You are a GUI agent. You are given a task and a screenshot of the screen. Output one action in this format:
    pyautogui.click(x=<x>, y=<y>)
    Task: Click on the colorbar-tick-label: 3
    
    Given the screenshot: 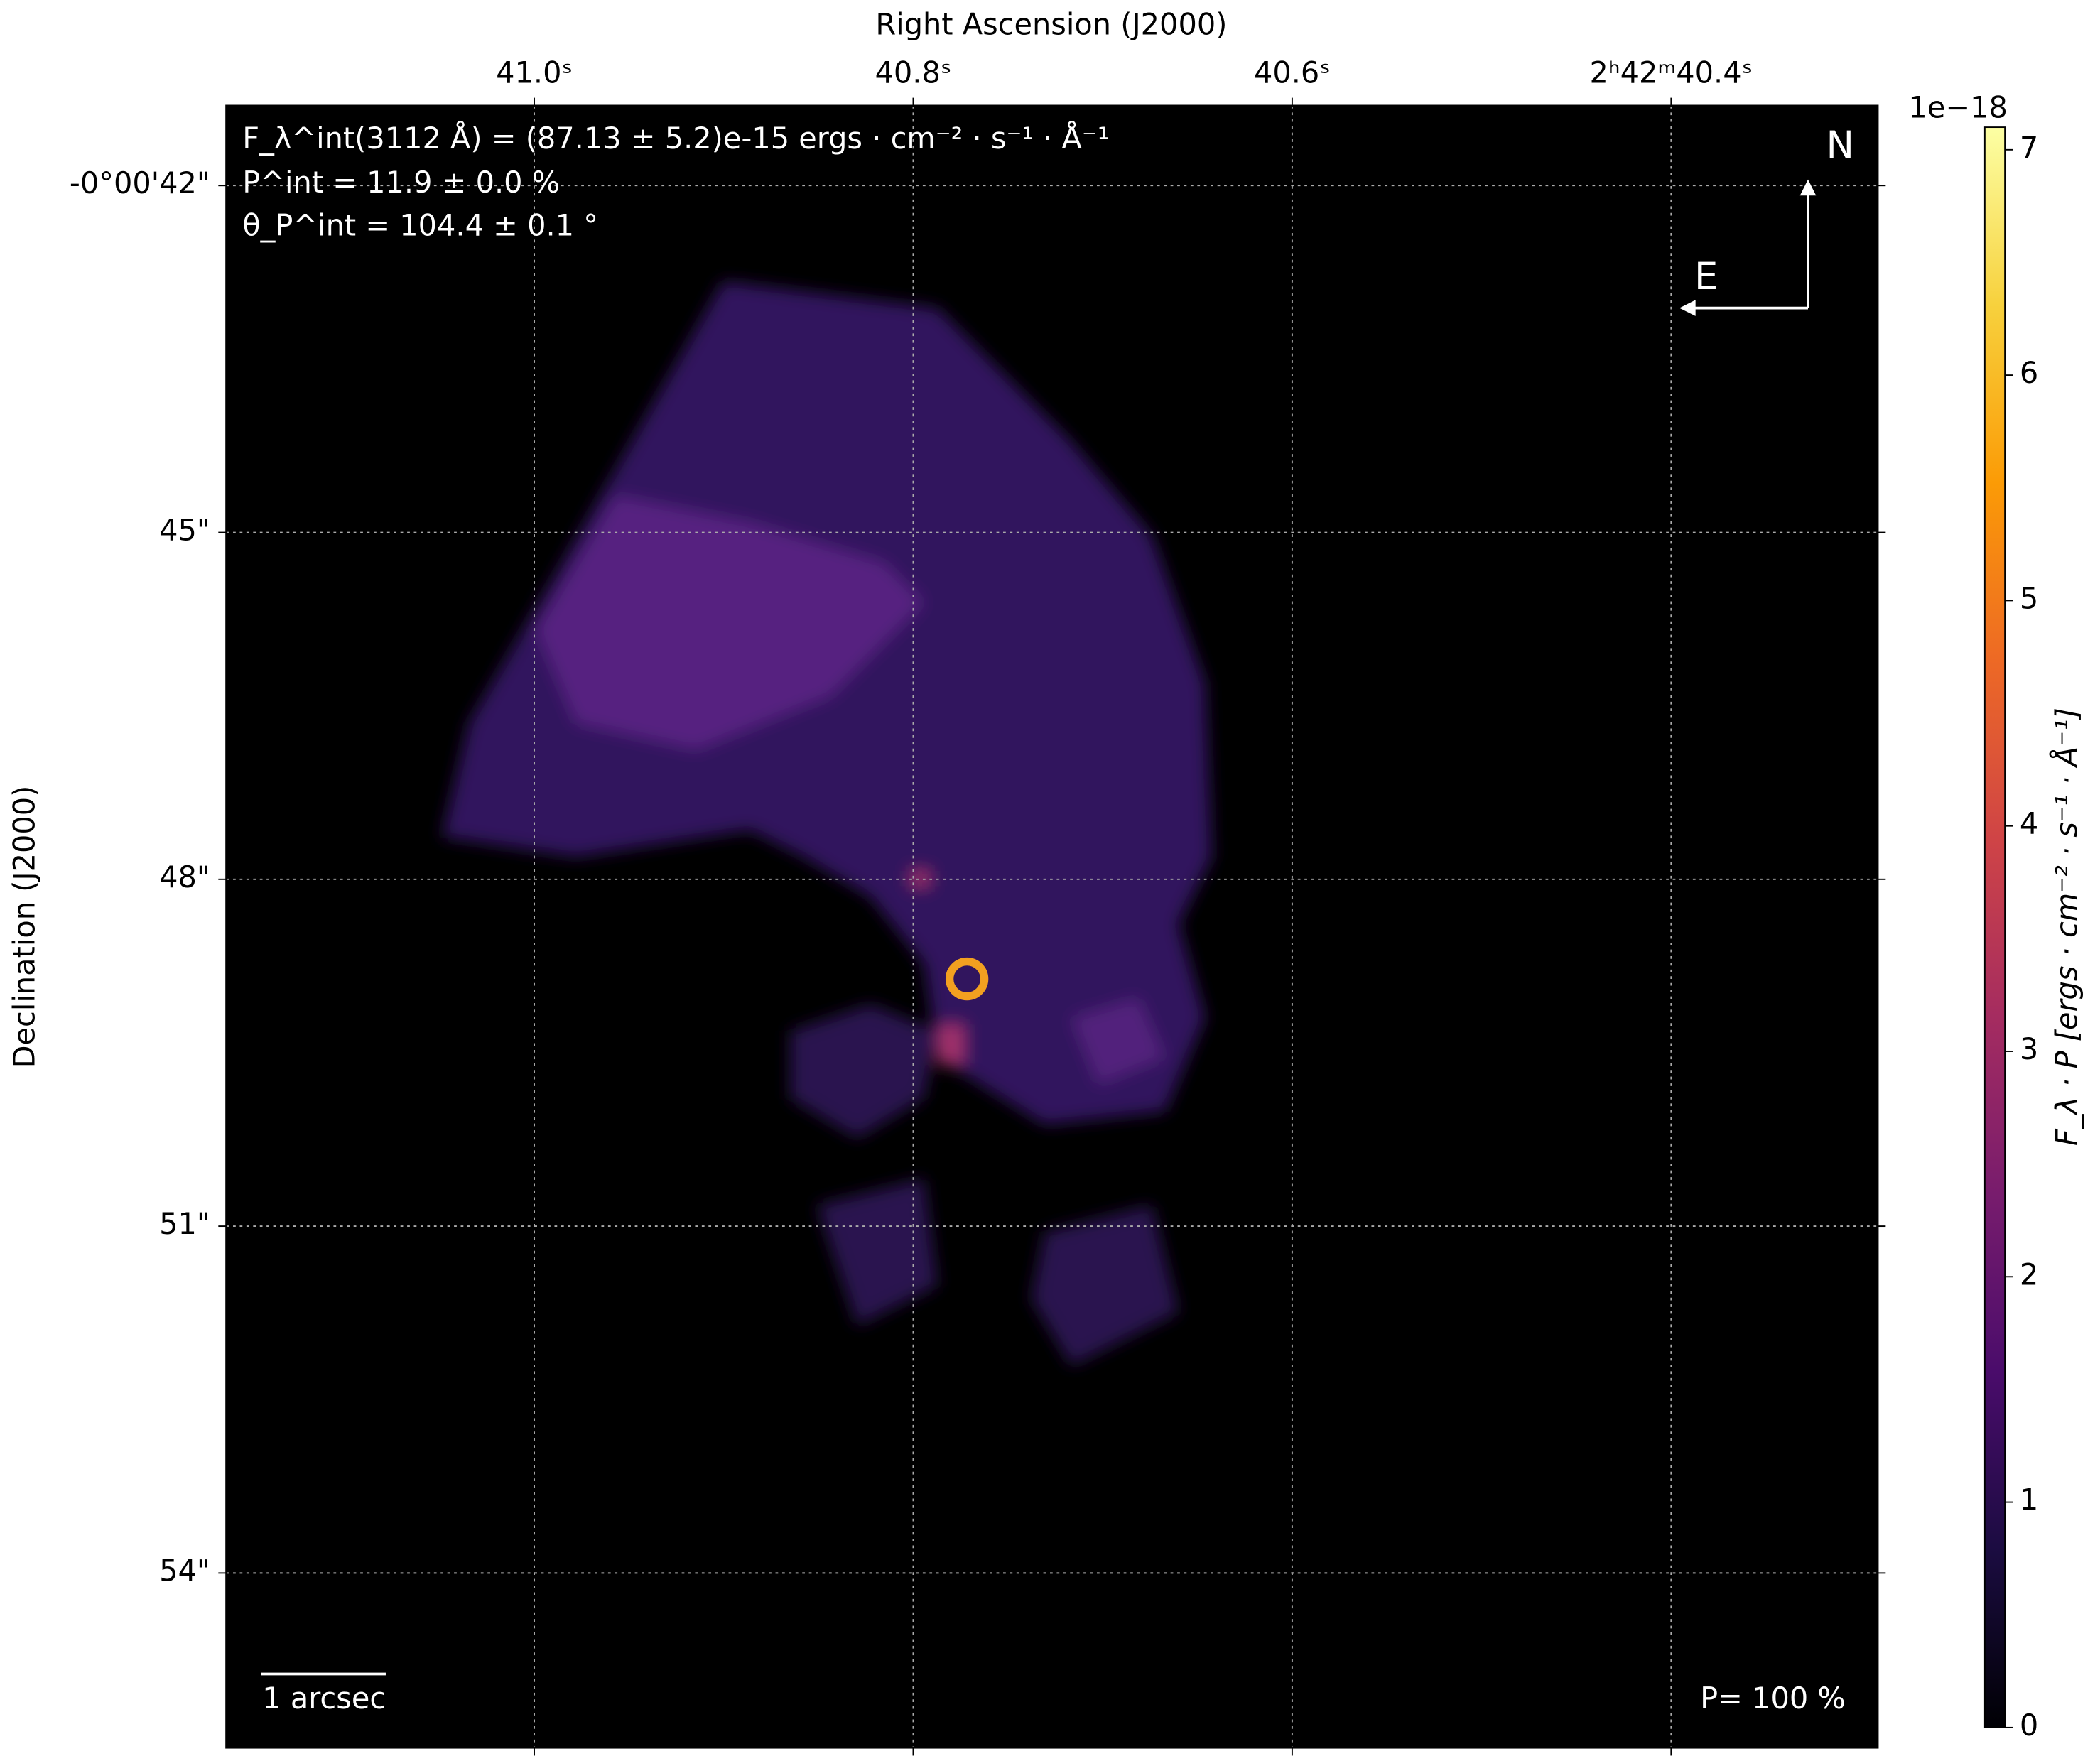 What is the action you would take?
    pyautogui.click(x=2029, y=1049)
    